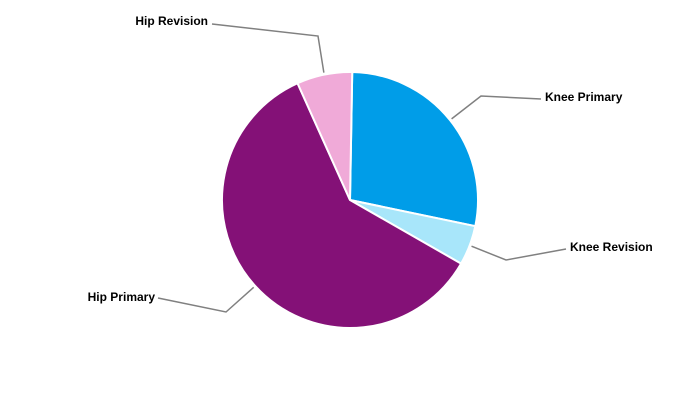 The width and height of the screenshot is (700, 400). Describe the element at coordinates (171, 21) in the screenshot. I see `slice-label: Hip Revision` at that location.